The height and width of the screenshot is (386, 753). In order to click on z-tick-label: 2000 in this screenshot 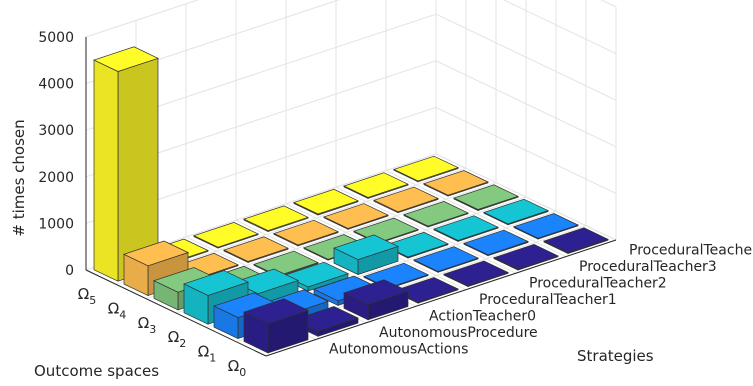, I will do `click(56, 178)`.